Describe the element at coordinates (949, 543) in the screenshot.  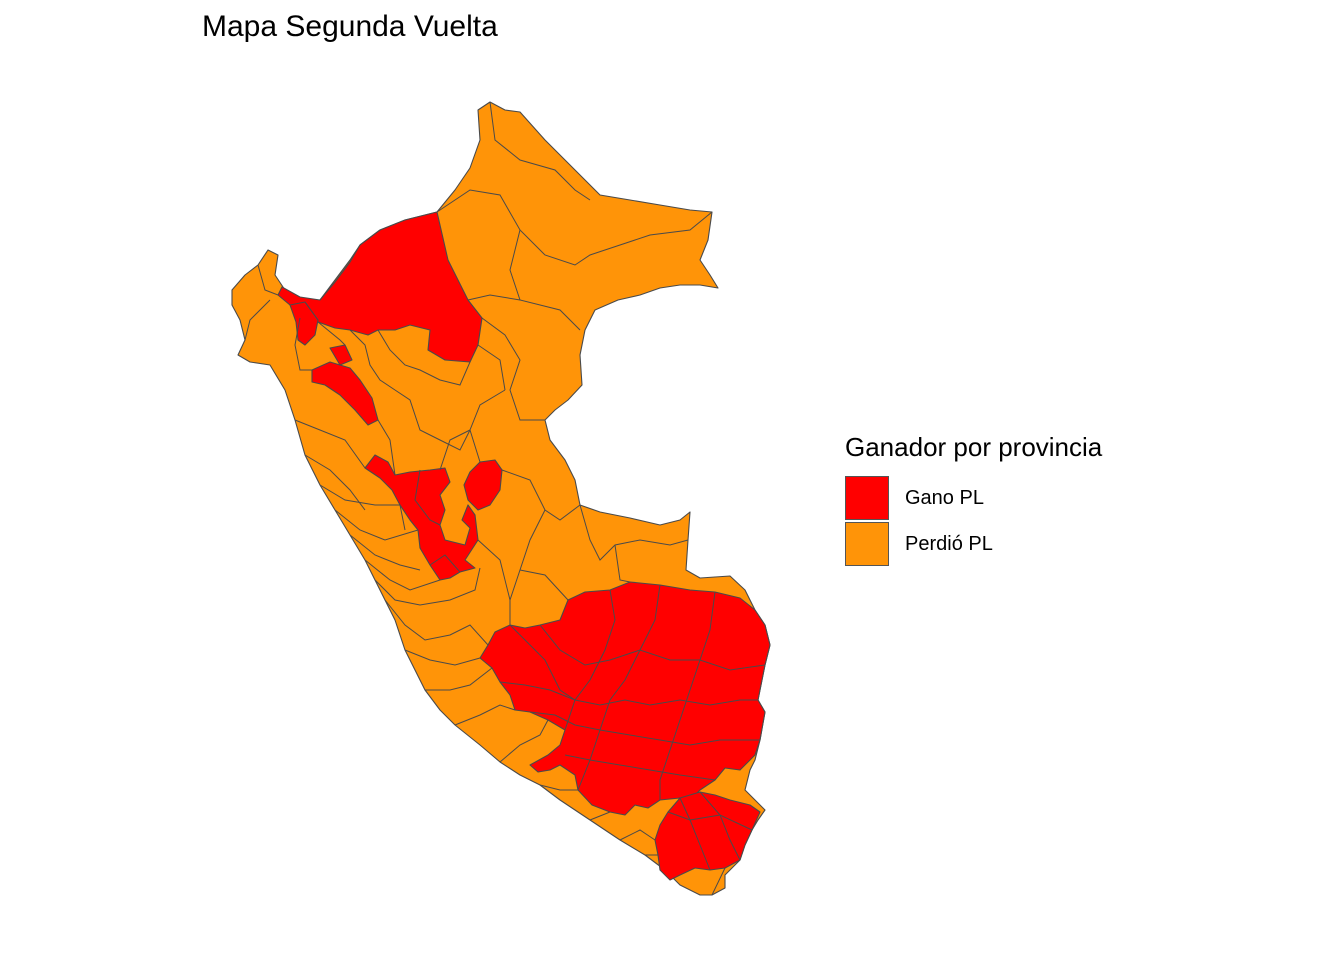
I see `legend-label-perdio-pl: Perdió PL` at that location.